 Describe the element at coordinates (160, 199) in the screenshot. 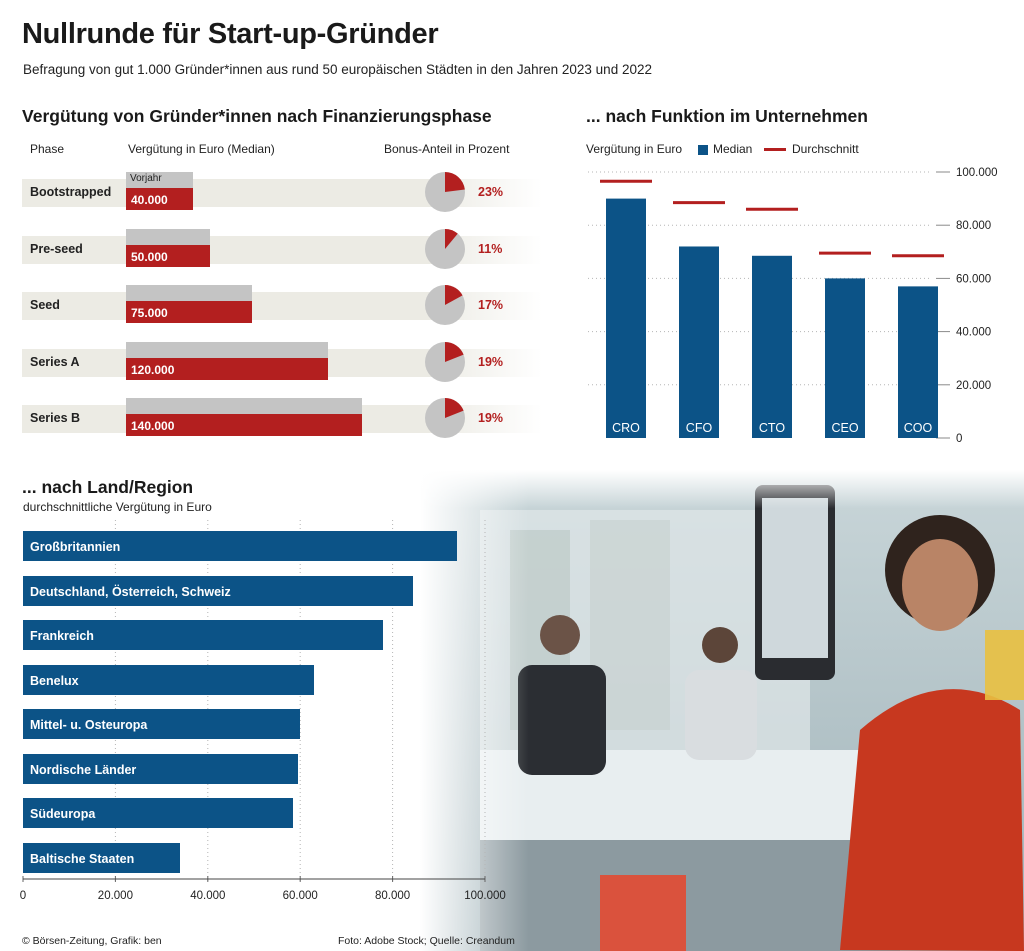

I see `current-year-bar: 40.000` at that location.